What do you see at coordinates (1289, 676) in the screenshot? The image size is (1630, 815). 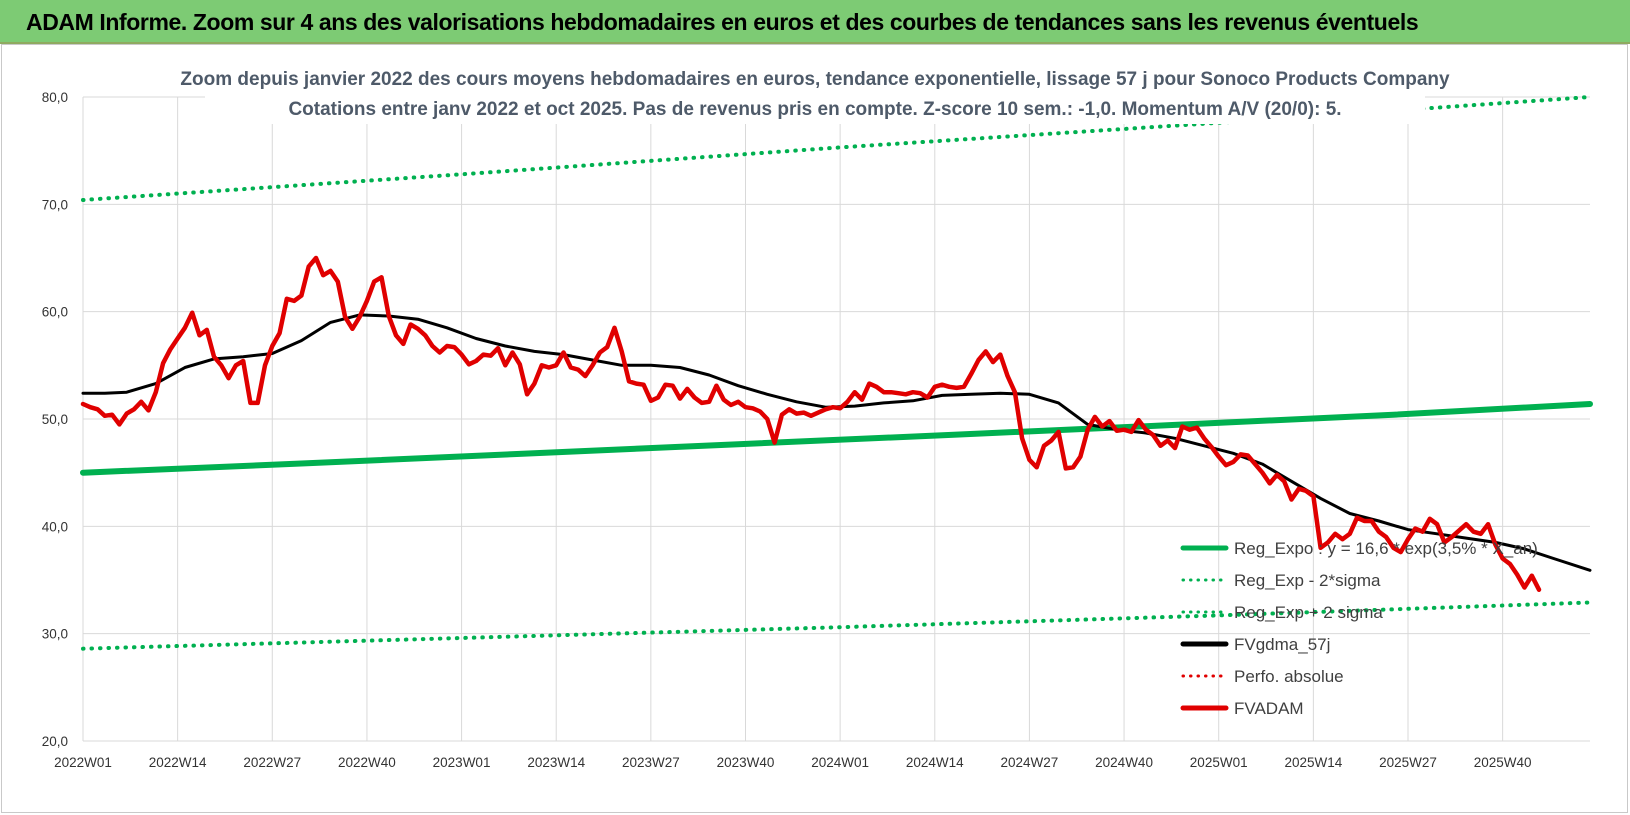 I see `legend-label: Perfo. absolue` at bounding box center [1289, 676].